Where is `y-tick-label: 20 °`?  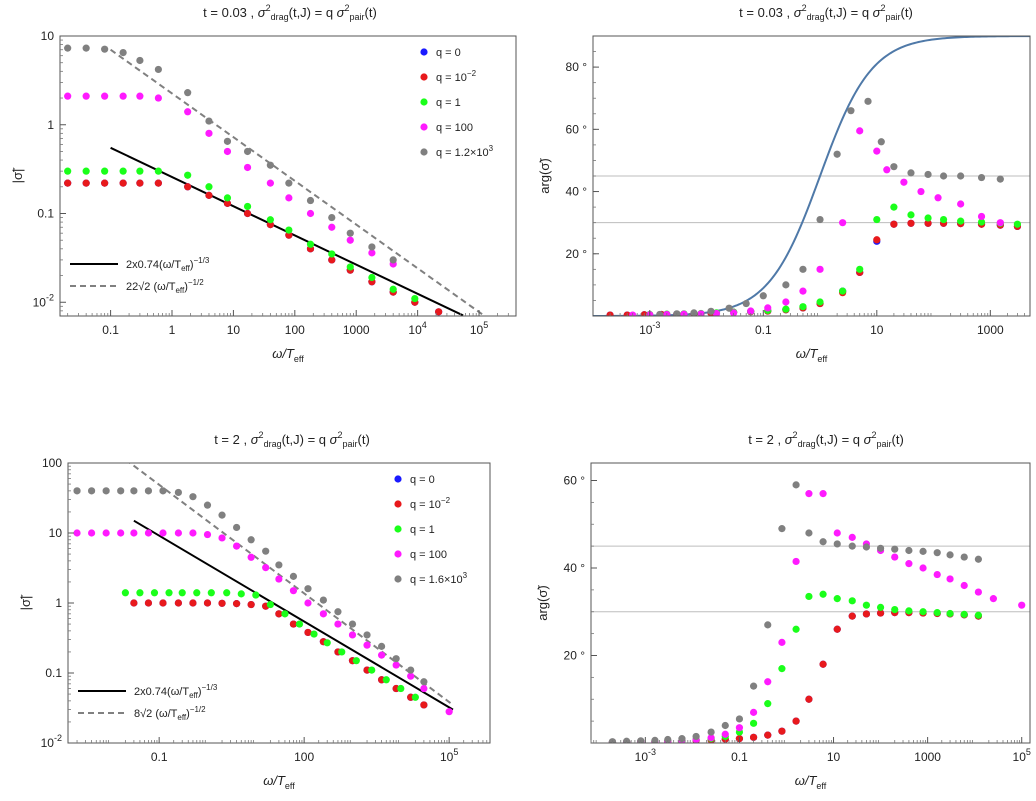
y-tick-label: 20 ° is located at coordinates (575, 656).